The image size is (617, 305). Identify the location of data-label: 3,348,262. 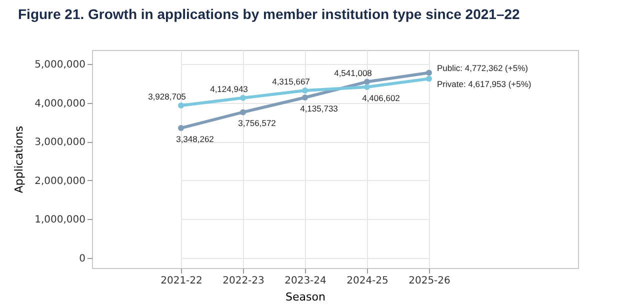
(195, 139).